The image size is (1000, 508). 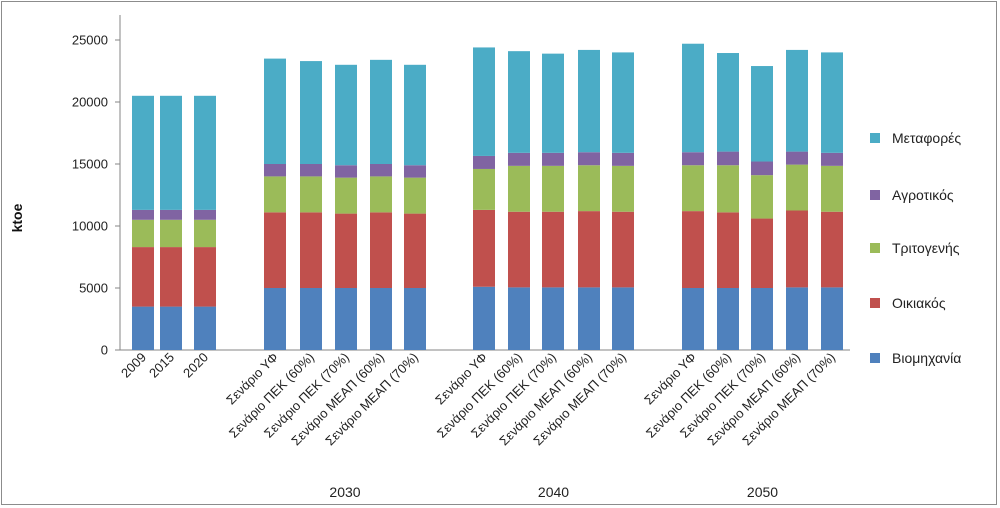 I want to click on legend-label: Αγροτικός, so click(x=923, y=195).